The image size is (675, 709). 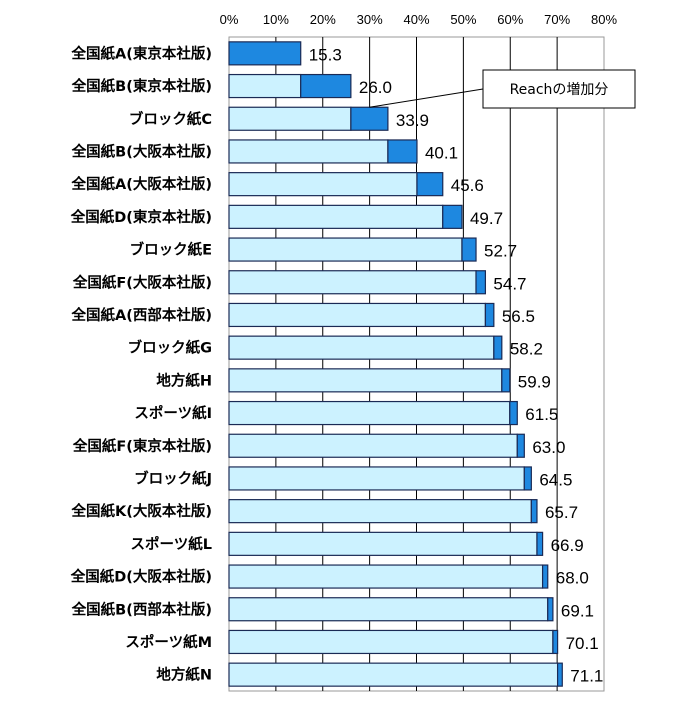 What do you see at coordinates (555, 479) in the screenshot?
I see `data-label: 64.5` at bounding box center [555, 479].